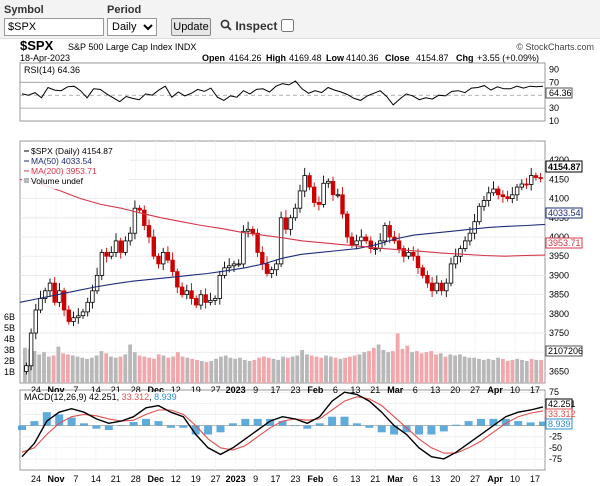 This screenshot has width=600, height=486. What do you see at coordinates (432, 58) in the screenshot?
I see `close-value: 4154.87` at bounding box center [432, 58].